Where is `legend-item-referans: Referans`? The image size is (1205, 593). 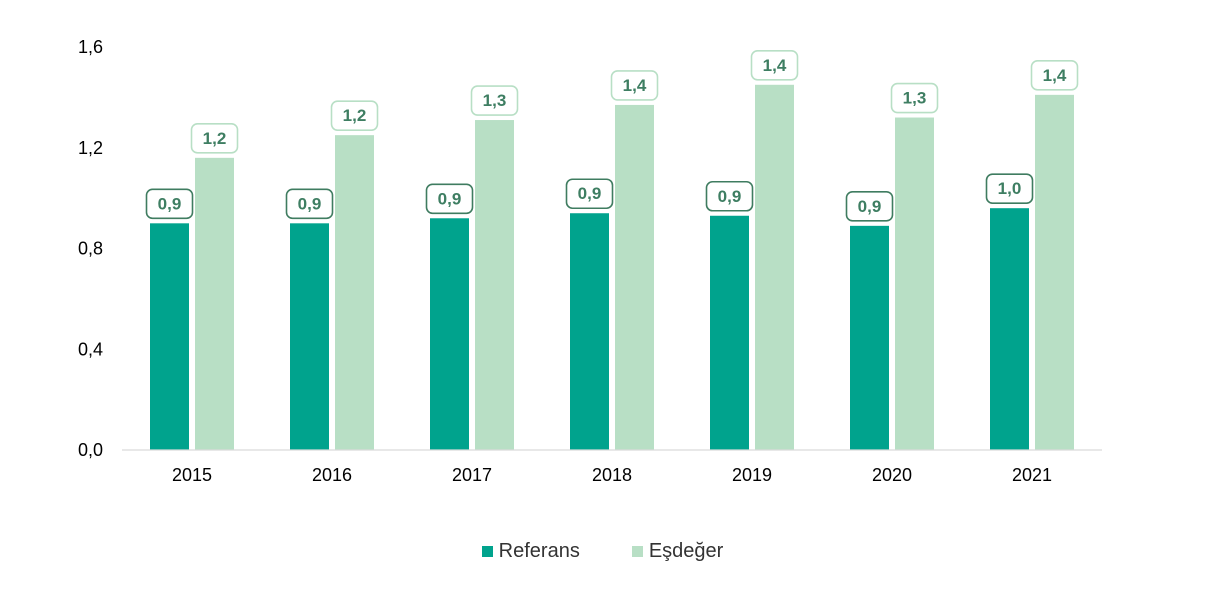
legend-item-referans: Referans is located at coordinates (530, 551).